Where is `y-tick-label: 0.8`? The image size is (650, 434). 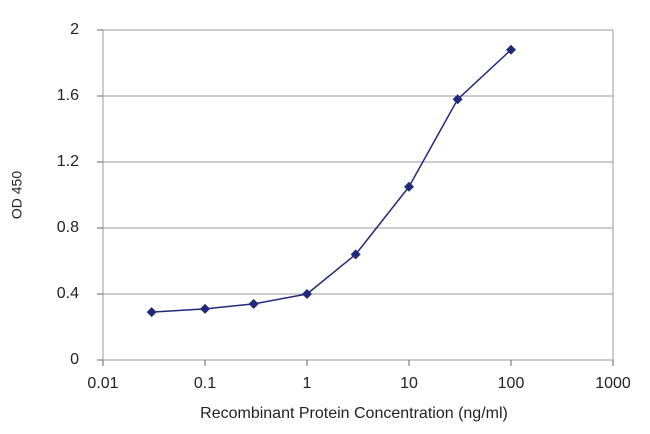 y-tick-label: 0.8 is located at coordinates (68, 227).